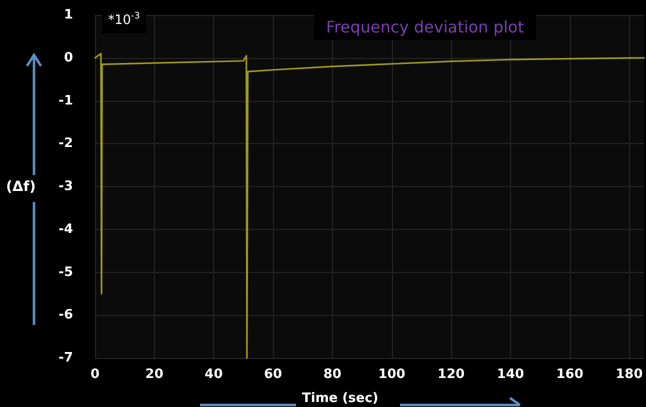 Image resolution: width=646 pixels, height=407 pixels. I want to click on y-tick-label: 1, so click(68, 15).